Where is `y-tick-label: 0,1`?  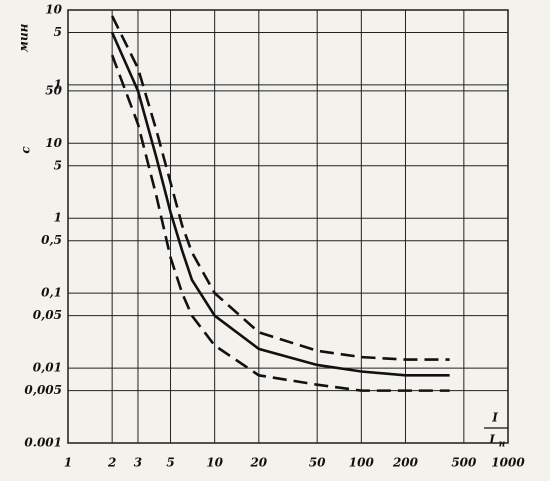 y-tick-label: 0,1 is located at coordinates (51, 293).